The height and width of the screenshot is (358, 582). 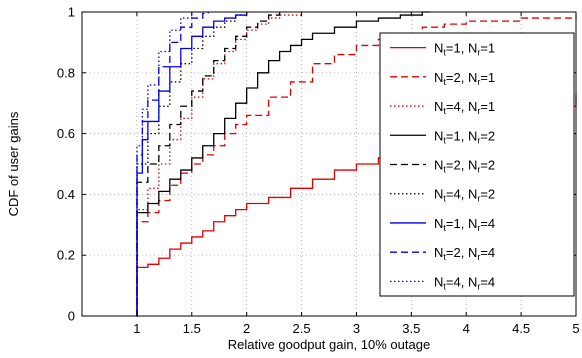 I want to click on x-axis-label: Relative goodput gain, 10% outage, so click(x=329, y=344).